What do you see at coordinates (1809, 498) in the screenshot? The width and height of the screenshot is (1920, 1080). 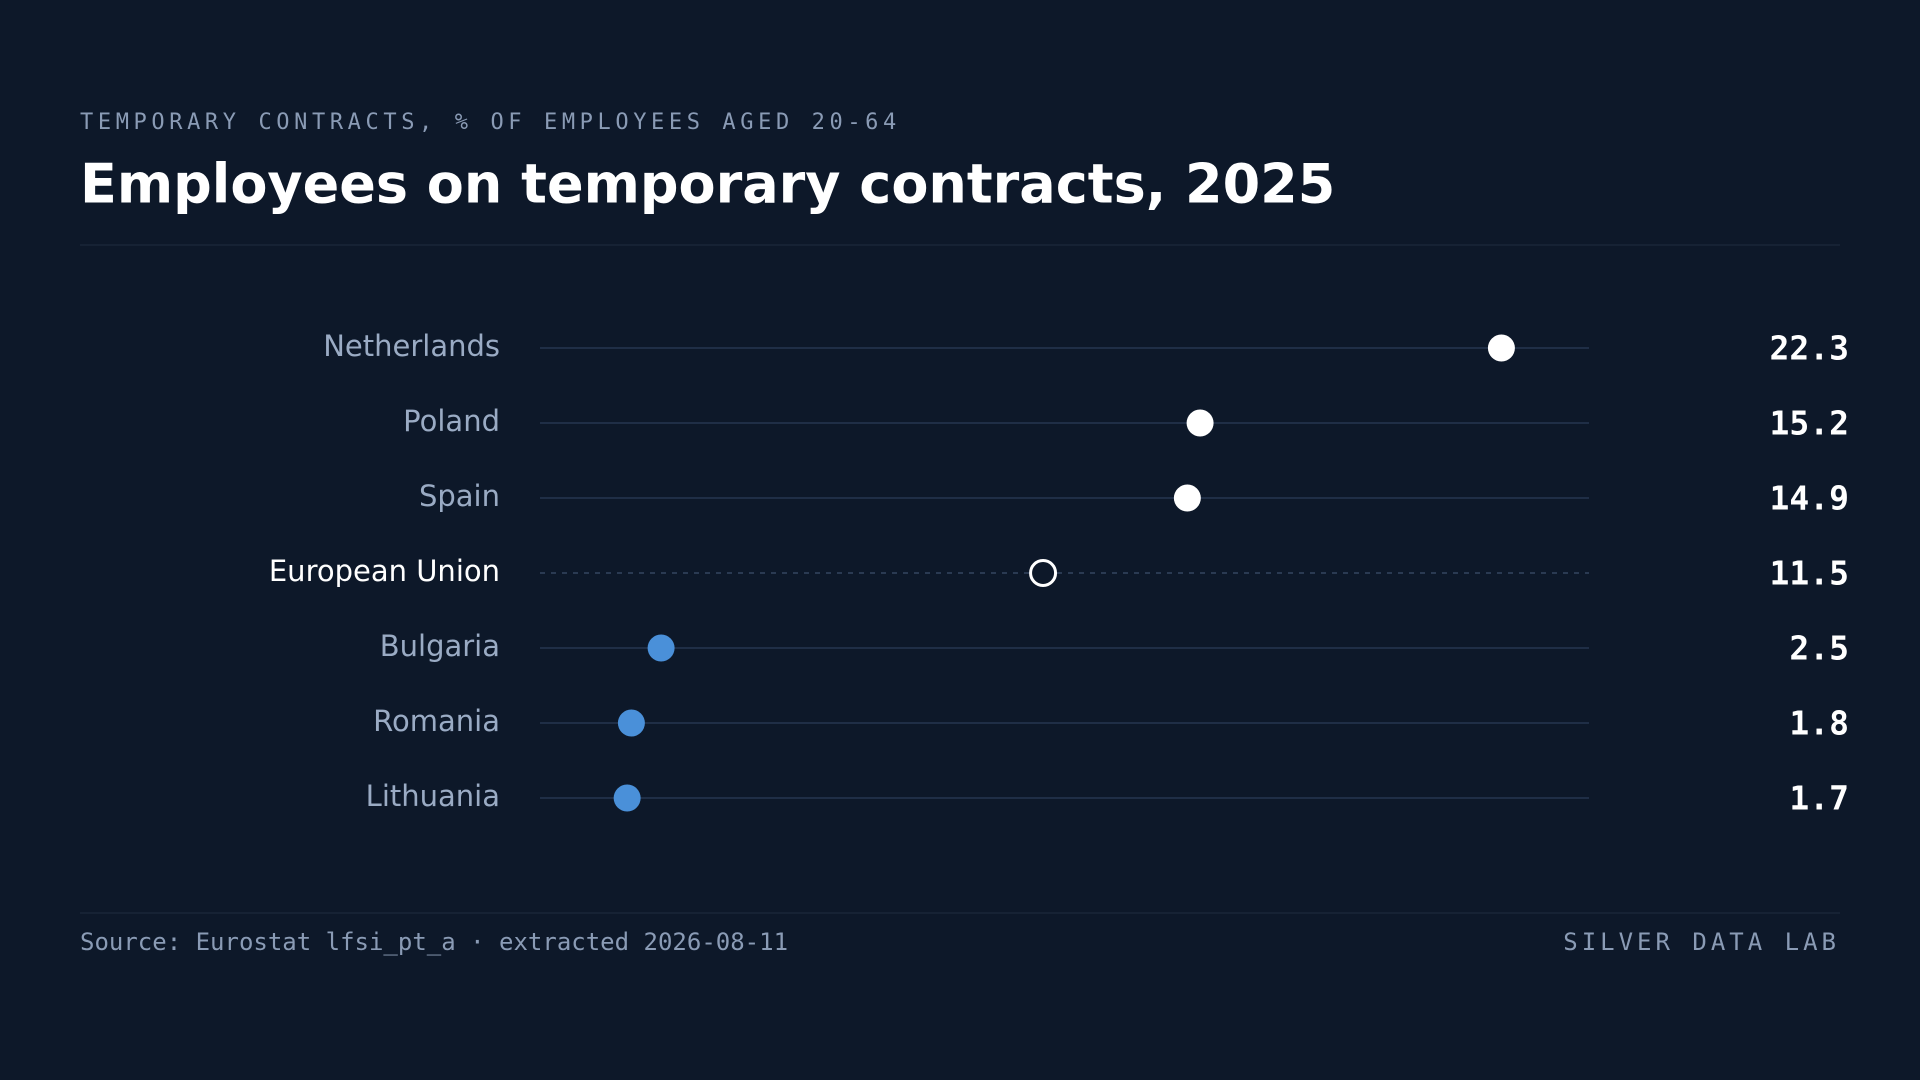 I see `value-label: 14.9` at bounding box center [1809, 498].